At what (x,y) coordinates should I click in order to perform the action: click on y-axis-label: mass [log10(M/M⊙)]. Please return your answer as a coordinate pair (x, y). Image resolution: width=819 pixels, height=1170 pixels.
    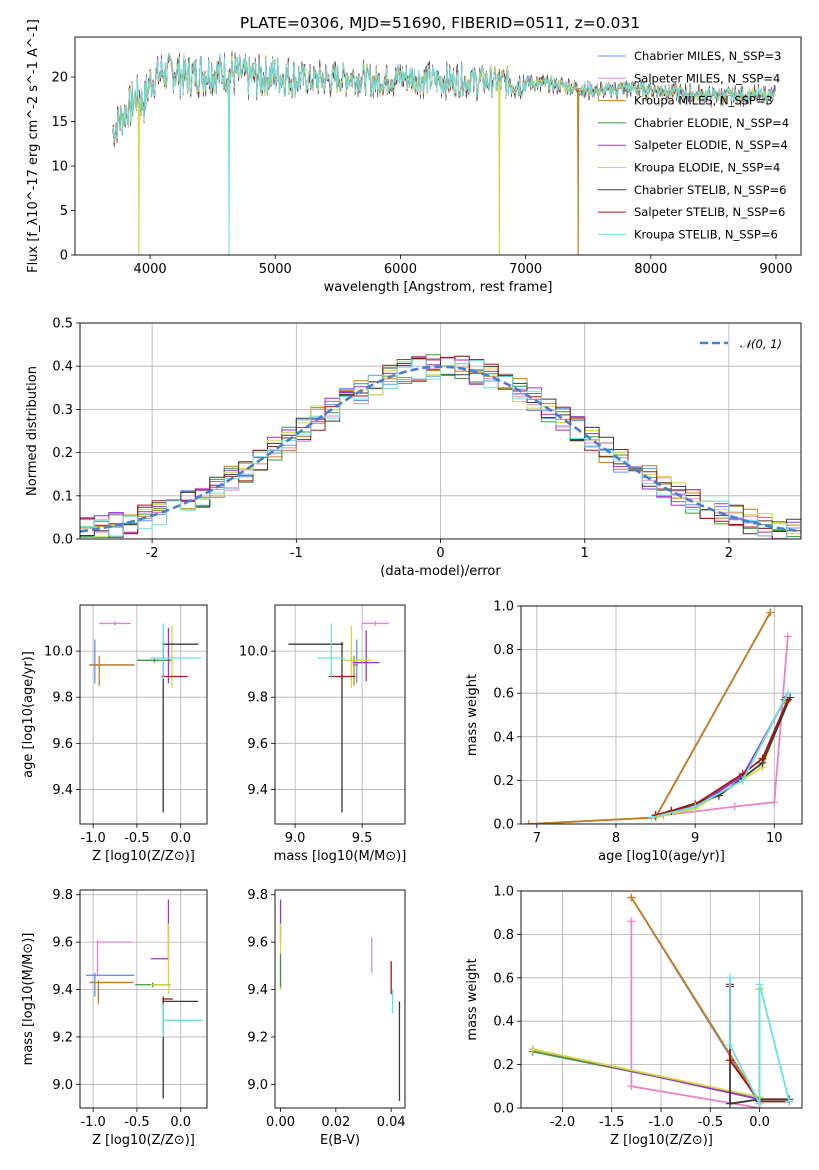
    Looking at the image, I should click on (28, 999).